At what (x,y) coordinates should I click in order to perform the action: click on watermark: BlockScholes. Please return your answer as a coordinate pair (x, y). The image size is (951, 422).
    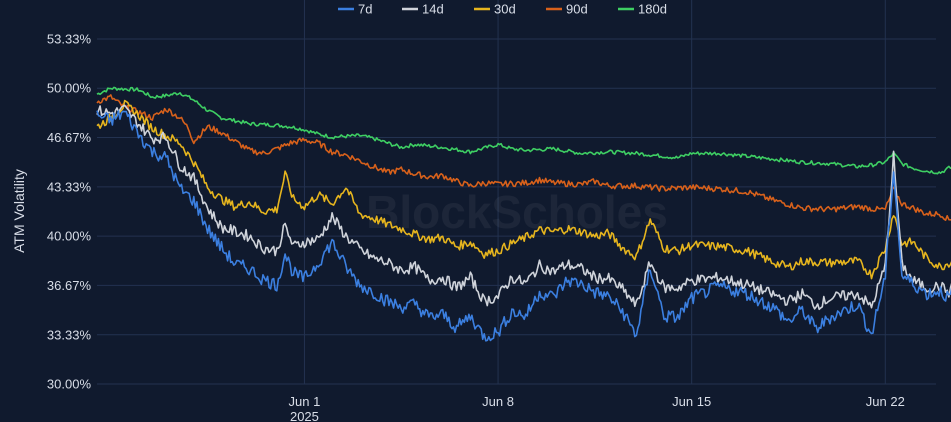
    Looking at the image, I should click on (517, 212).